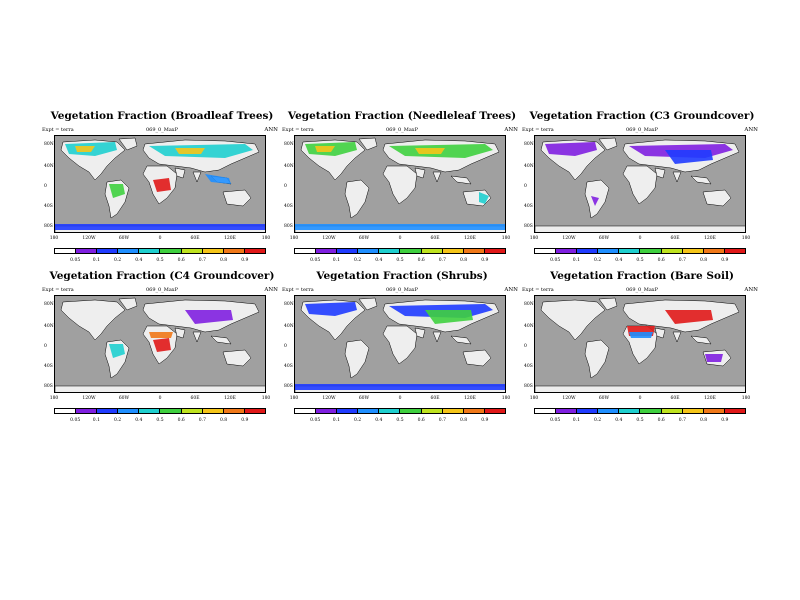  I want to click on continent-australia, so click(237, 198).